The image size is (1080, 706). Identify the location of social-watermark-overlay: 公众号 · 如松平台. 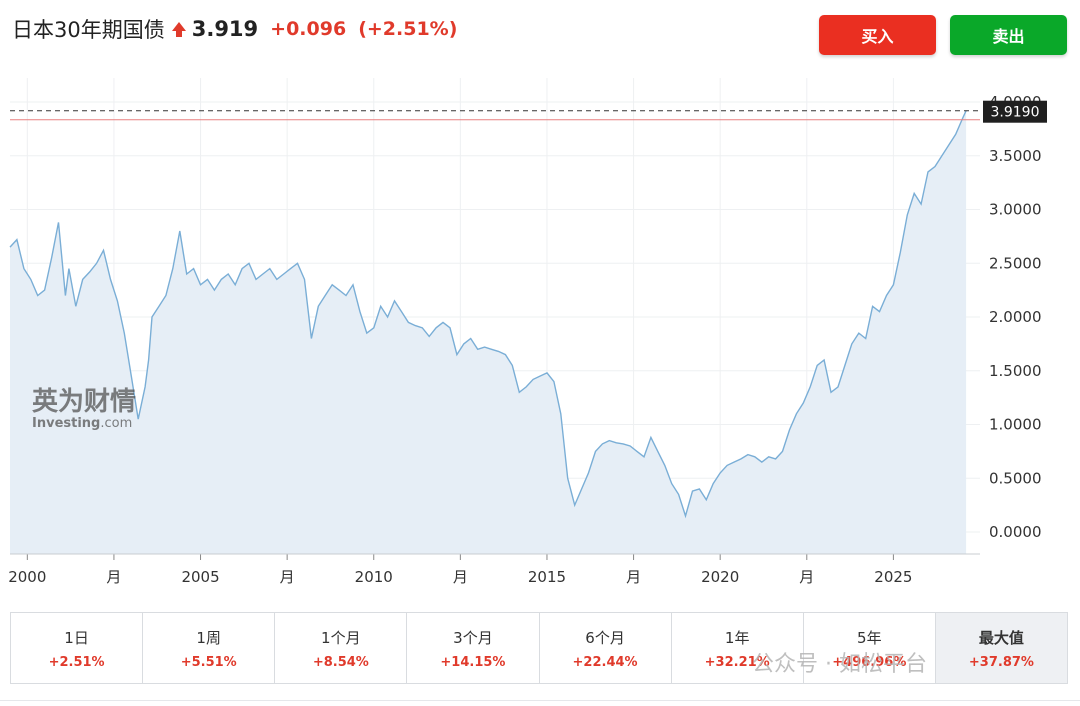
(839, 664).